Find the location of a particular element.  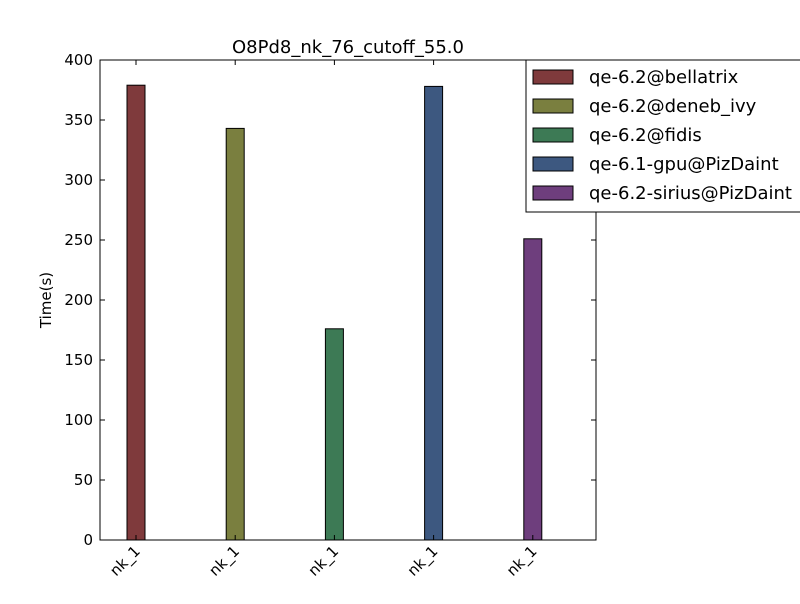

y-tick-label: 300 is located at coordinates (78, 180).